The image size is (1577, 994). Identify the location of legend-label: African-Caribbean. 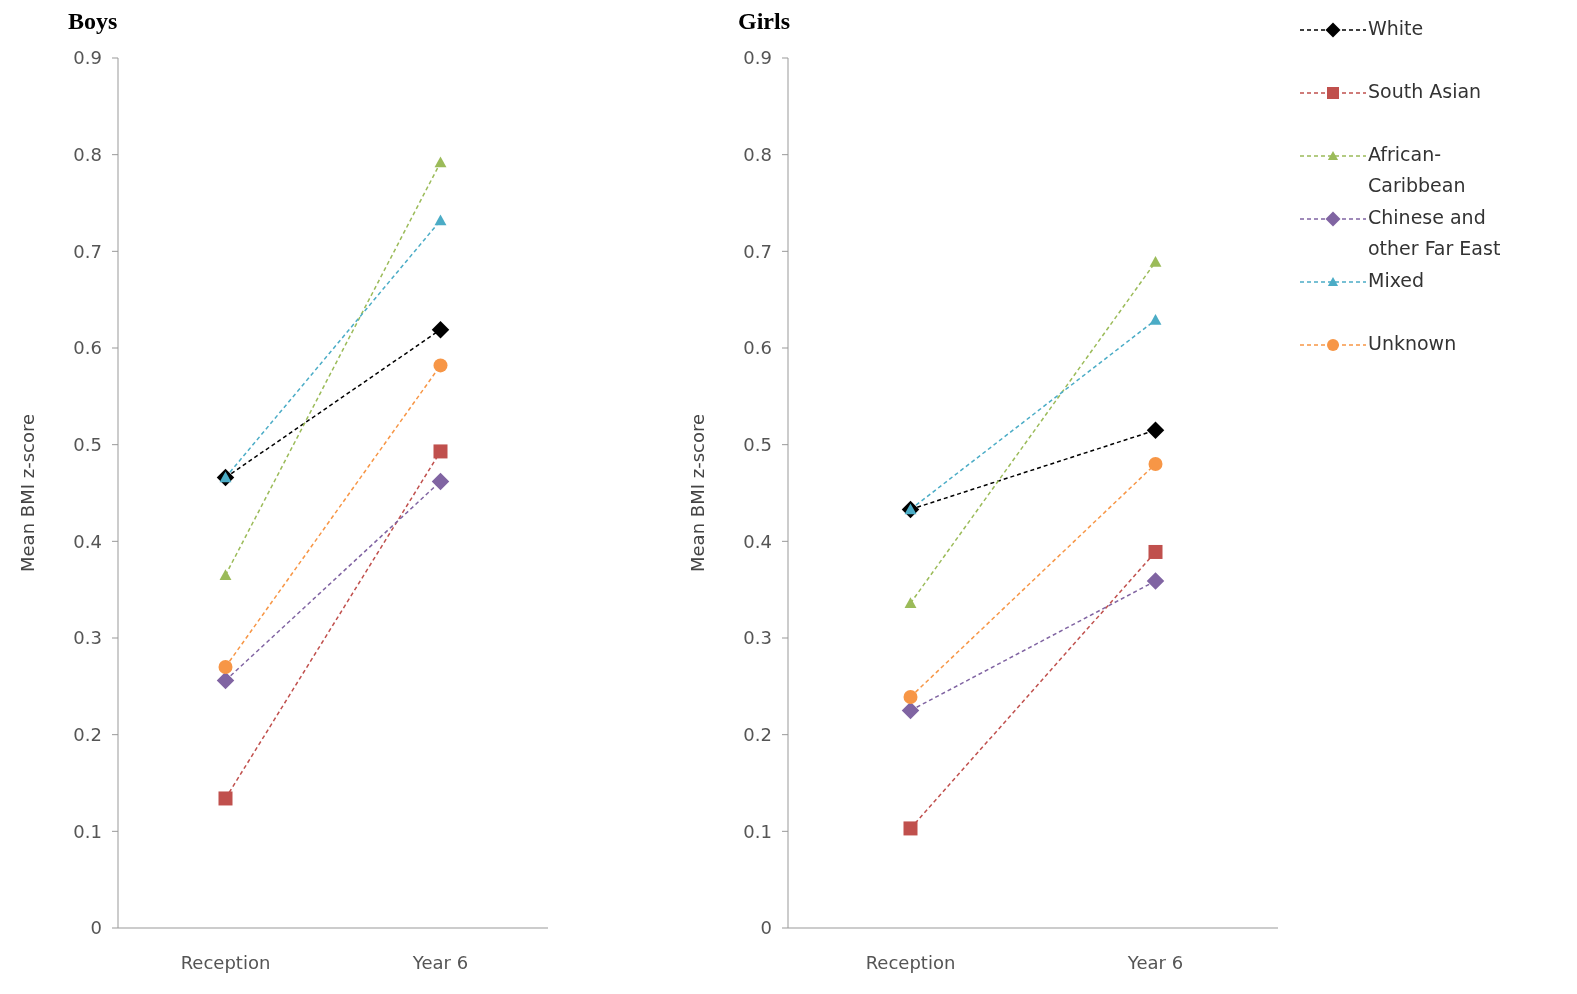
(1417, 170).